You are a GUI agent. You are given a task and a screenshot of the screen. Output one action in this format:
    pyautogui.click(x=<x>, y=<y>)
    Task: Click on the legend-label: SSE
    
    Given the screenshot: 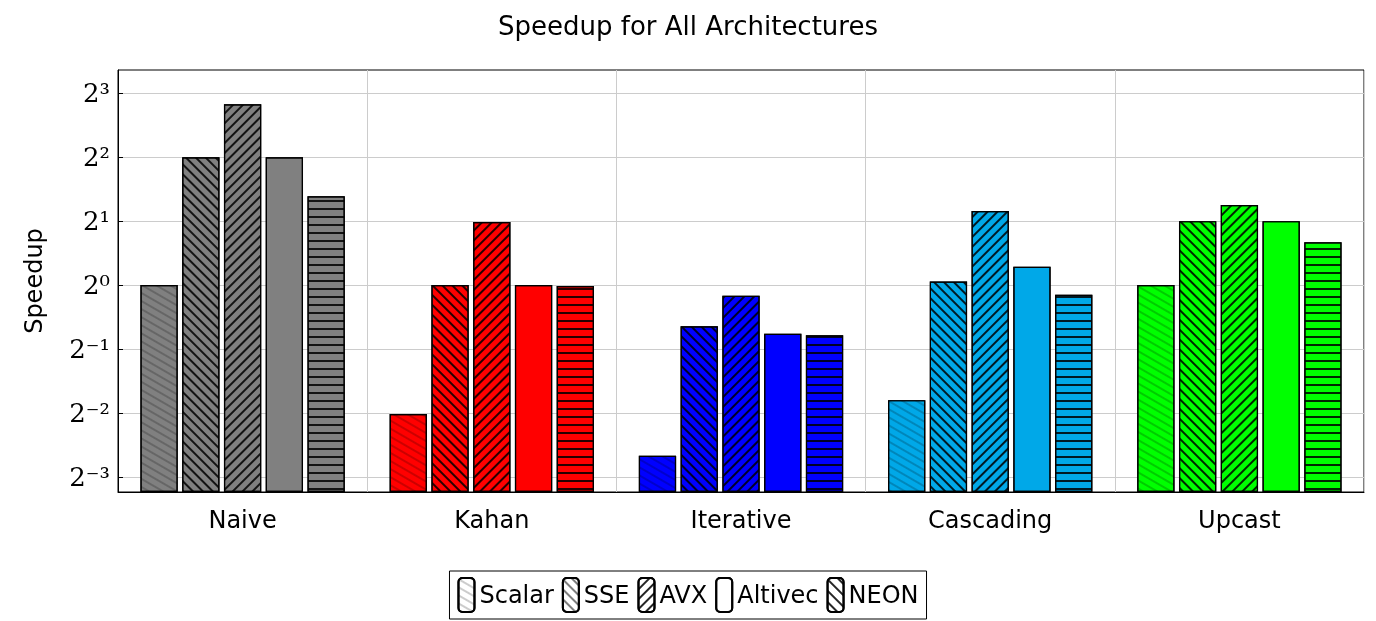 What is the action you would take?
    pyautogui.click(x=606, y=595)
    